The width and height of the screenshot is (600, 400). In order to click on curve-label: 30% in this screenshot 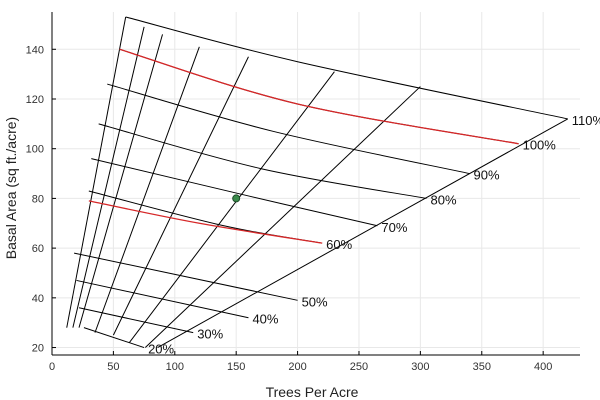, I will do `click(210, 334)`.